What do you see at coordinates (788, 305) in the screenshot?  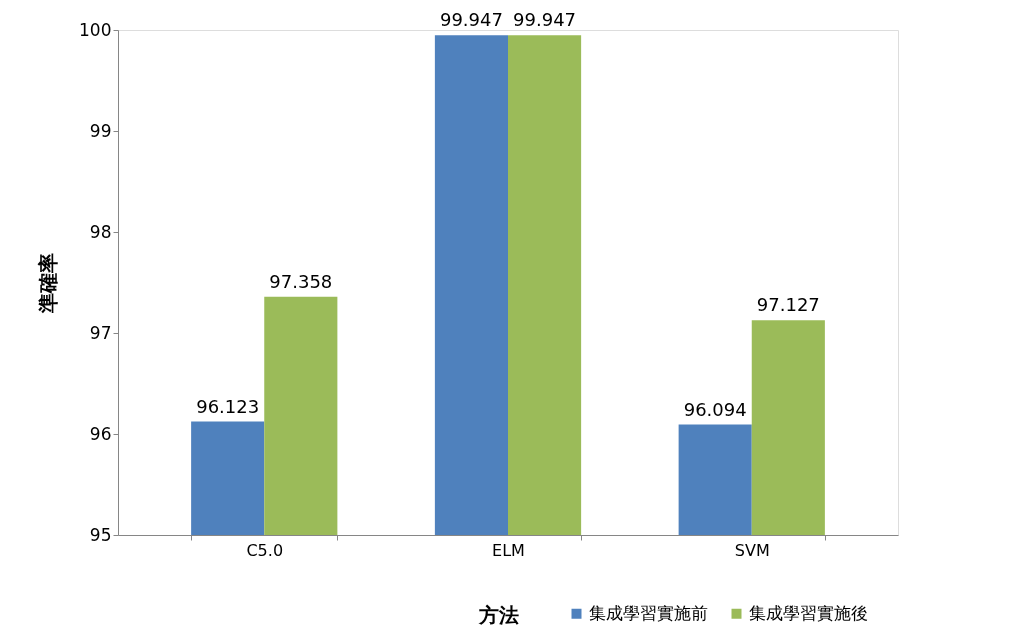 I see `data-label: 97.127` at bounding box center [788, 305].